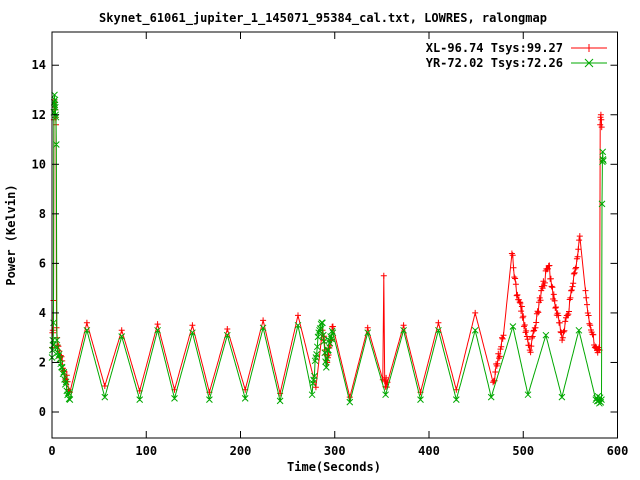 The width and height of the screenshot is (640, 480). What do you see at coordinates (39, 115) in the screenshot?
I see `y-tick-label: 12` at bounding box center [39, 115].